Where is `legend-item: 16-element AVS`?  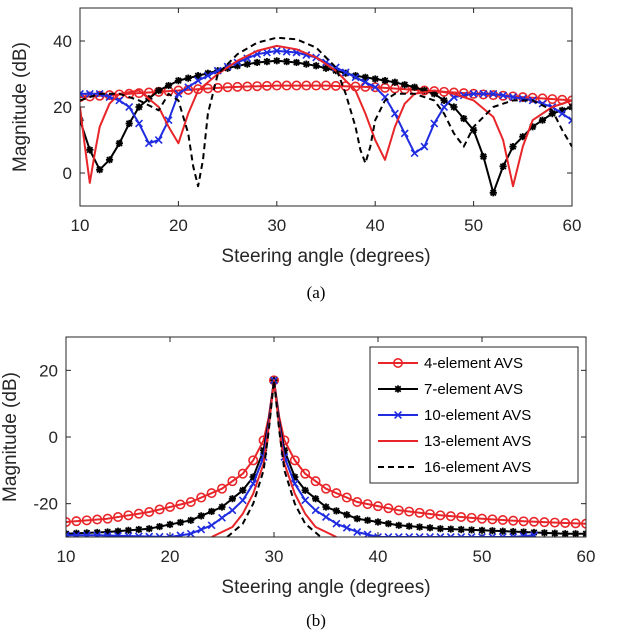
legend-item: 16-element AVS is located at coordinates (454, 467).